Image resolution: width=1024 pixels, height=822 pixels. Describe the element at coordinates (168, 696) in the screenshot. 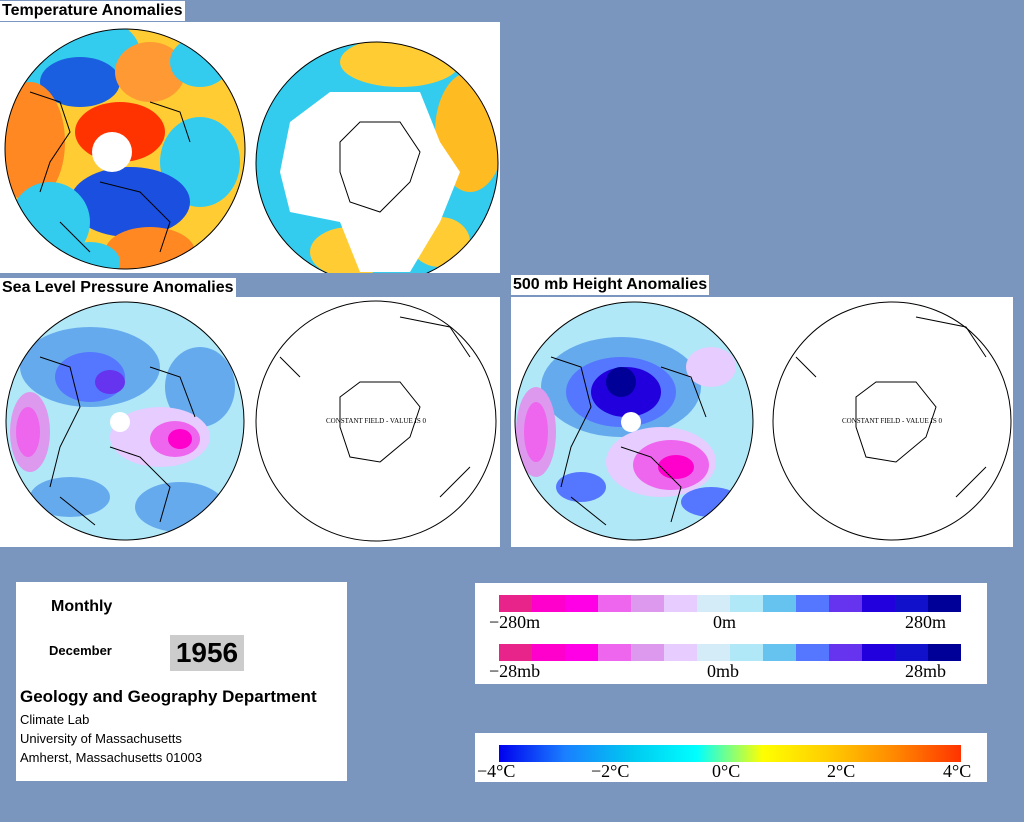

I see `department-label: Geology and Geography Department` at that location.